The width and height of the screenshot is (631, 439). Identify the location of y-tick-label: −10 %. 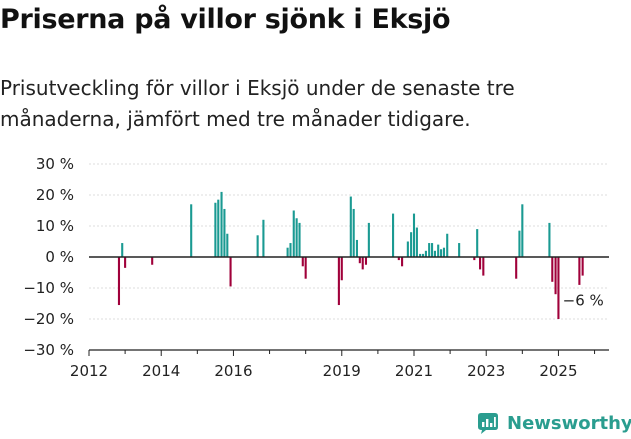
(48, 288).